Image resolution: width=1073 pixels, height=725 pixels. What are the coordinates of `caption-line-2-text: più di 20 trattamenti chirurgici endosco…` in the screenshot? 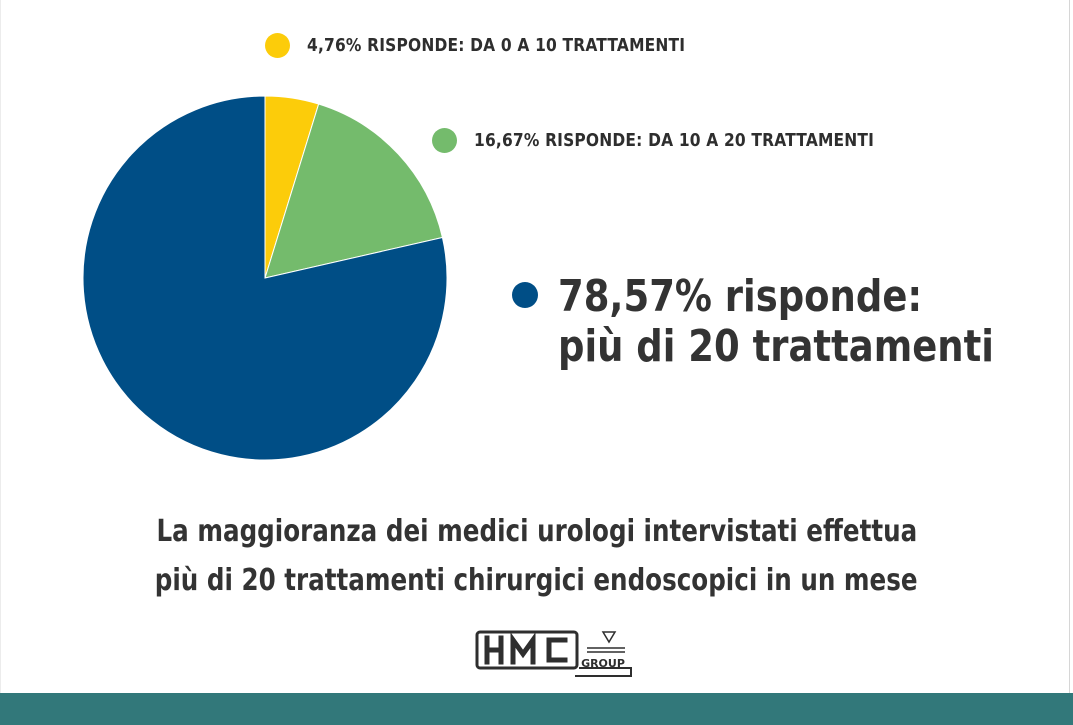 It's located at (536, 580).